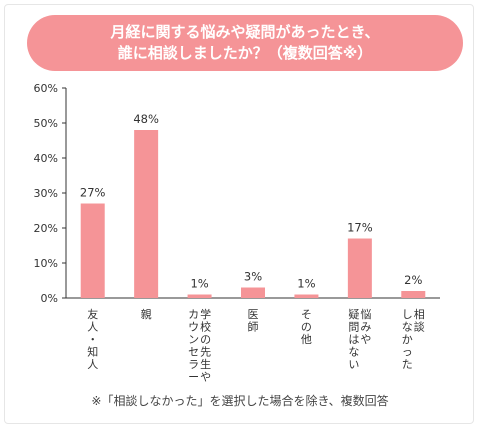  I want to click on x-tick-label-char: か, so click(407, 339).